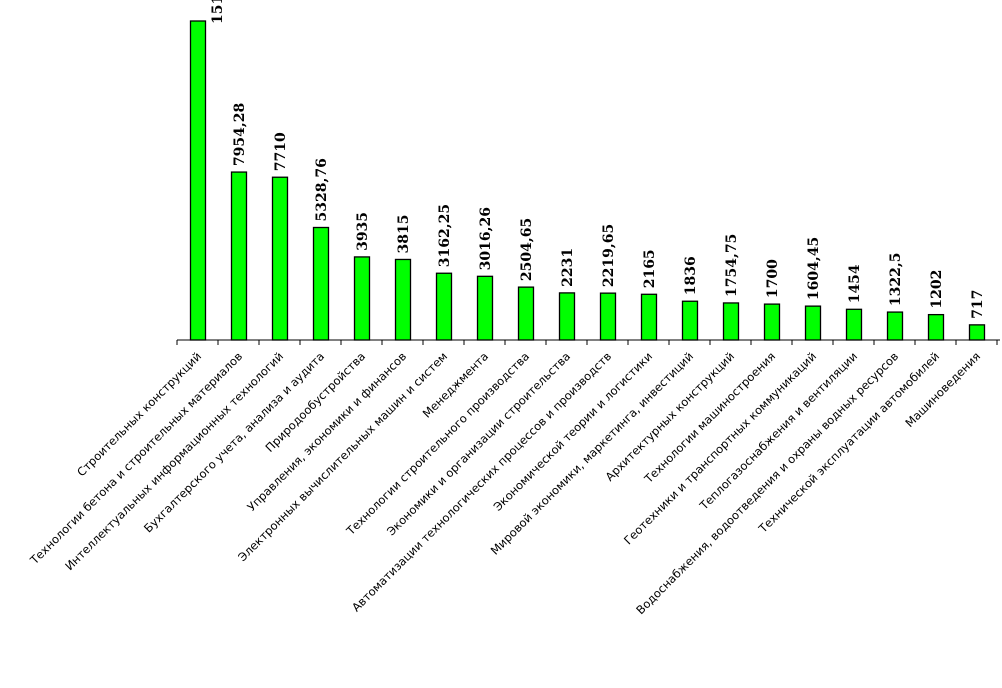 This screenshot has height=688, width=1002. What do you see at coordinates (281, 151) in the screenshot?
I see `value-label: 7710` at bounding box center [281, 151].